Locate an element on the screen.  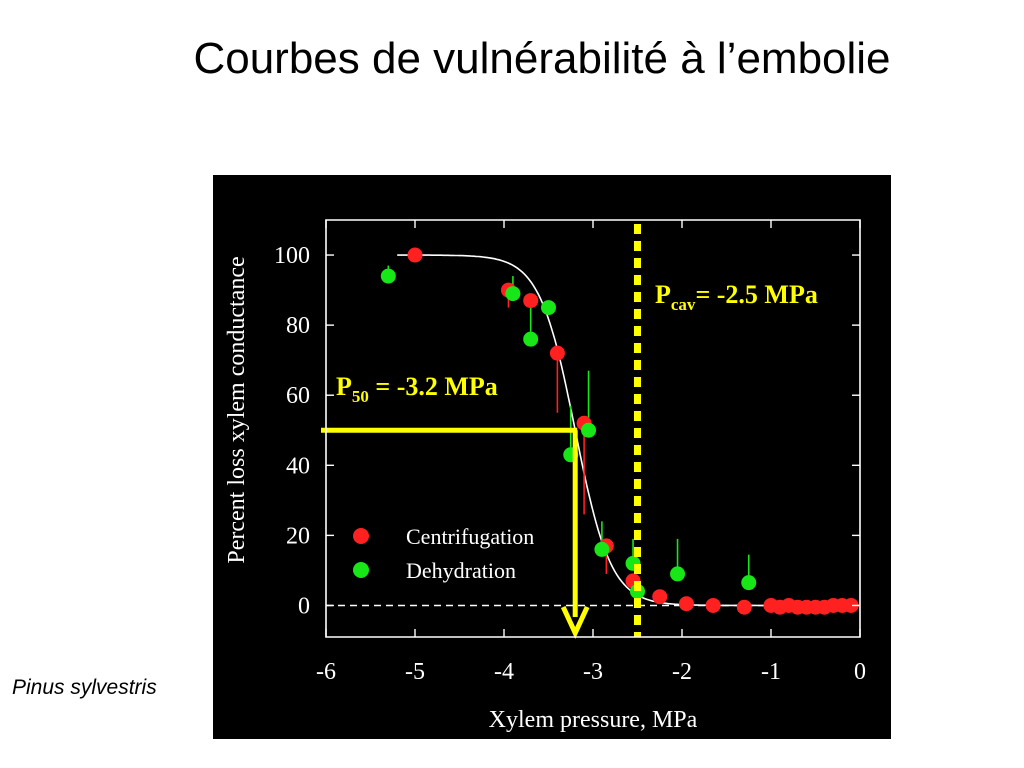
y-axis-title: Percent loss xylem conductance is located at coordinates (237, 409).